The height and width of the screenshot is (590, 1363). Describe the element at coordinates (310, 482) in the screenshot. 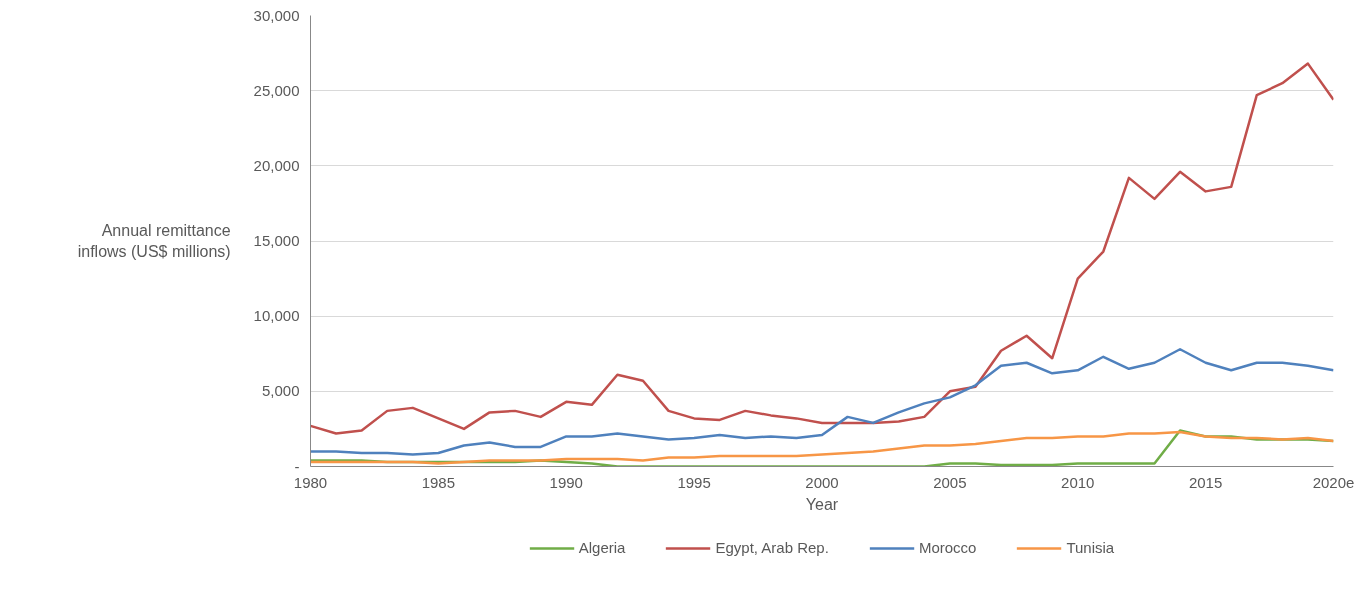

I see `x-tick-label: 1980` at that location.